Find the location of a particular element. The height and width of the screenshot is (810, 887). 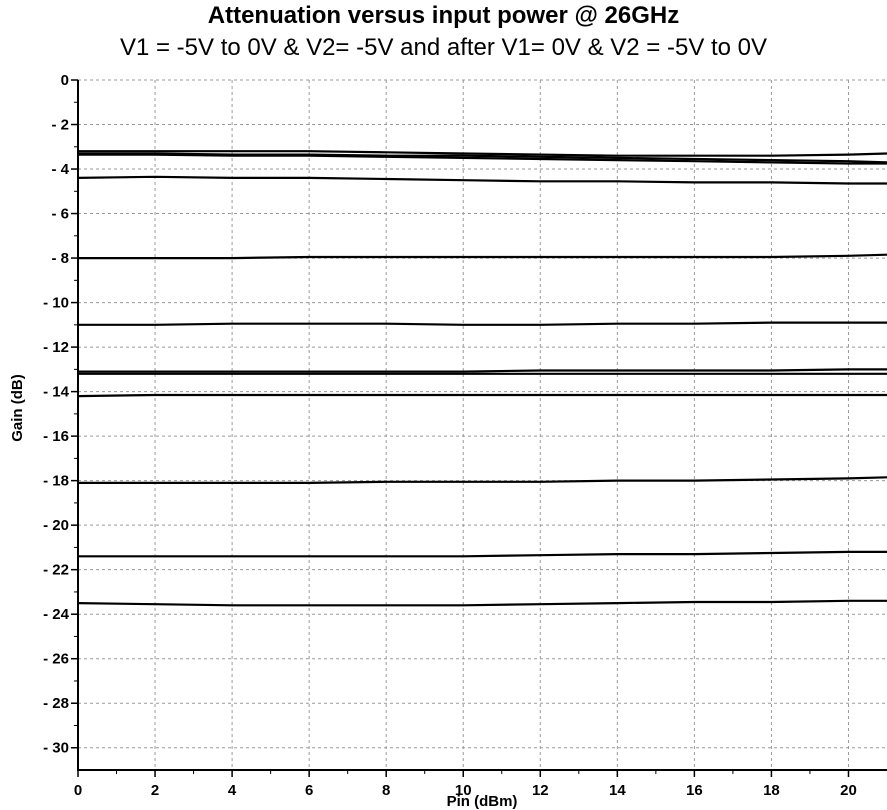

y-tick-label: - 28 is located at coordinates (56, 703).